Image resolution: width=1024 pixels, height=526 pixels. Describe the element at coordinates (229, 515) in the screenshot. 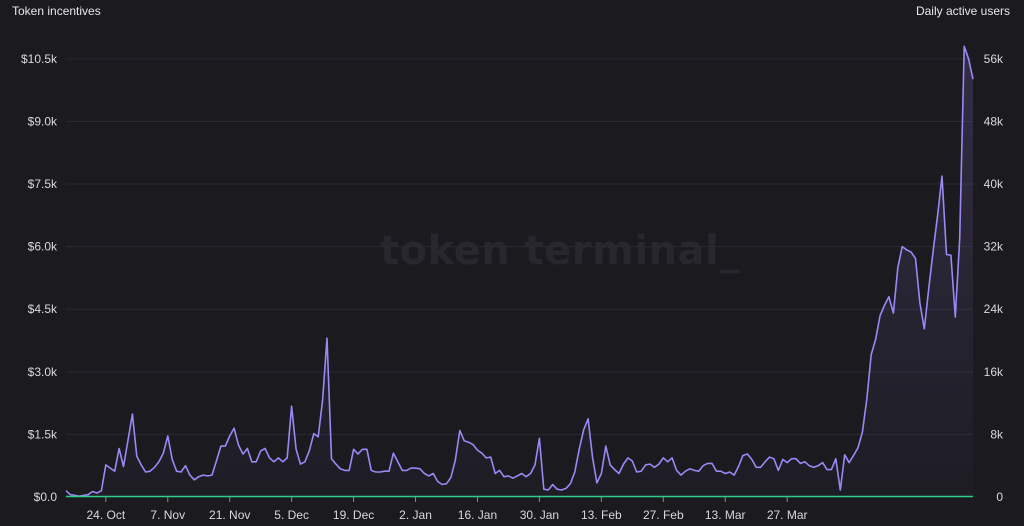

I see `x-tick-label: 21. Nov` at that location.